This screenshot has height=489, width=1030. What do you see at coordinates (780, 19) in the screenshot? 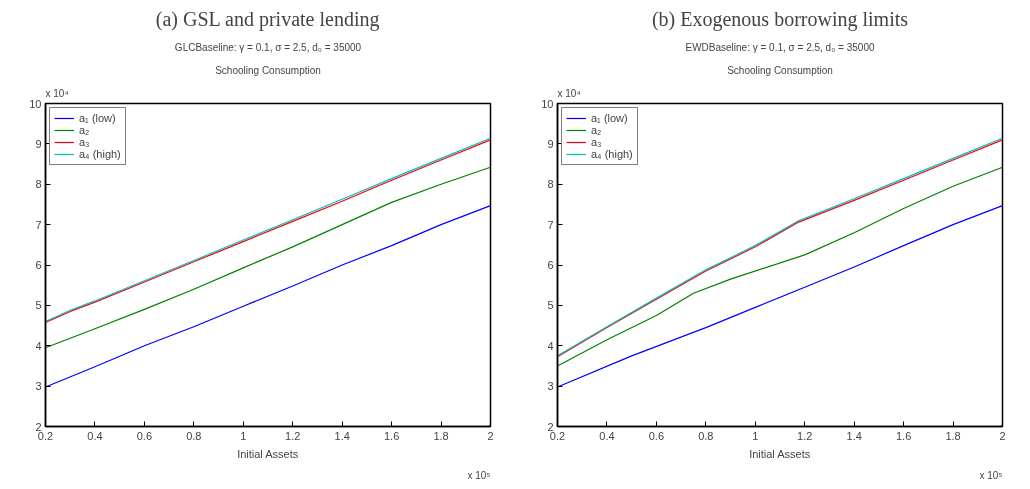
I see `chart-title: (b) Exogenous borrowing limits` at bounding box center [780, 19].